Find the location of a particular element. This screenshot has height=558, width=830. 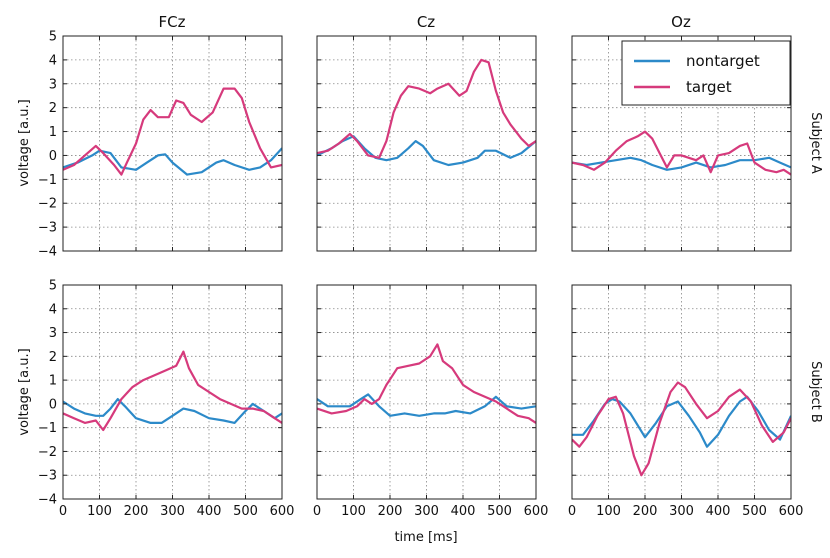

panel-title-oz: Oz is located at coordinates (681, 22).